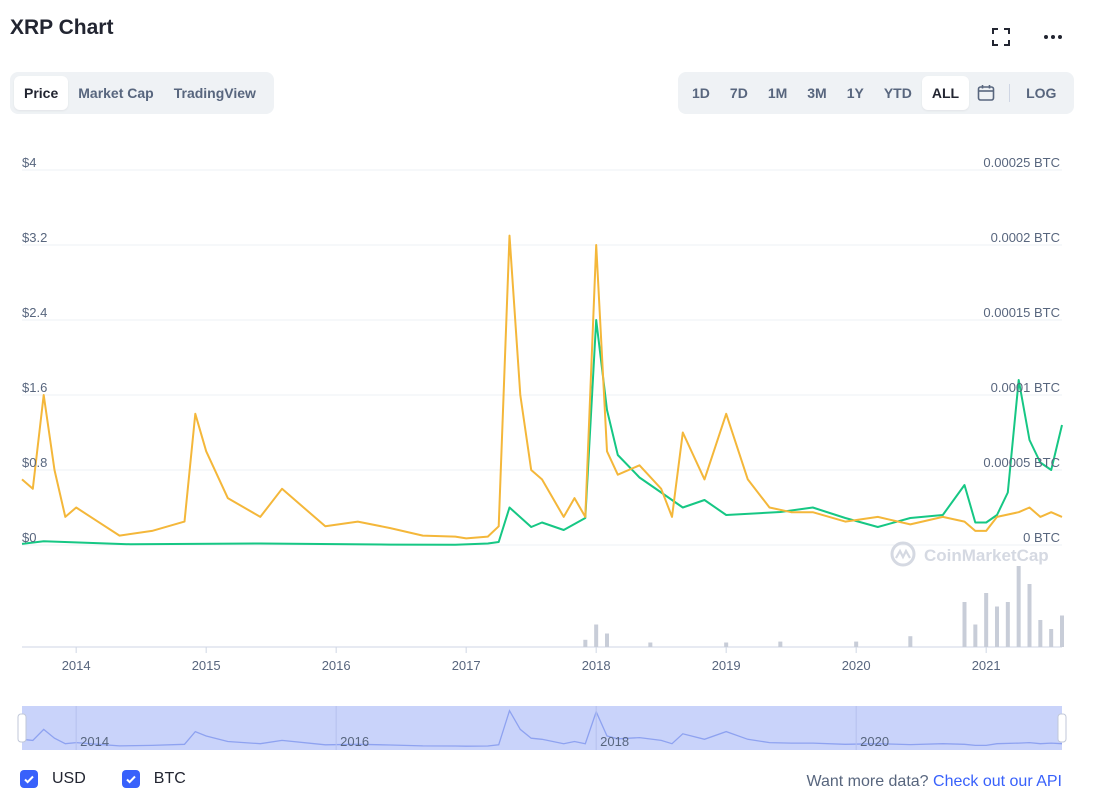 Image resolution: width=1100 pixels, height=797 pixels. I want to click on range-7d: 7D, so click(739, 93).